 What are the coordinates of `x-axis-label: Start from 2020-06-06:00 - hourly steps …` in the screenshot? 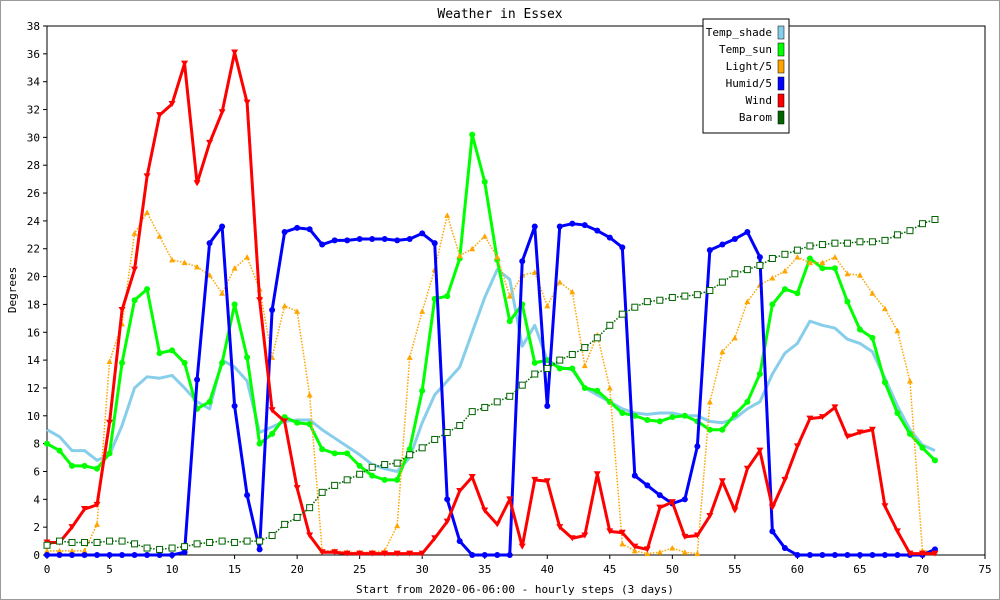 It's located at (515, 589).